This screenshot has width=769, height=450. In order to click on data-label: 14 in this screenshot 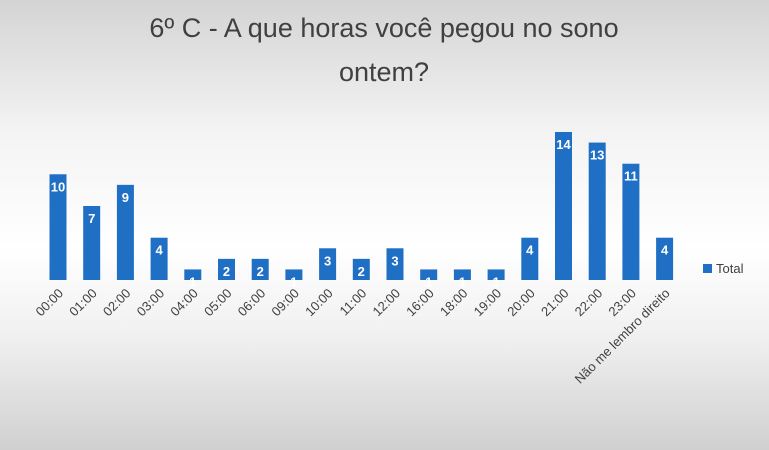, I will do `click(563, 144)`.